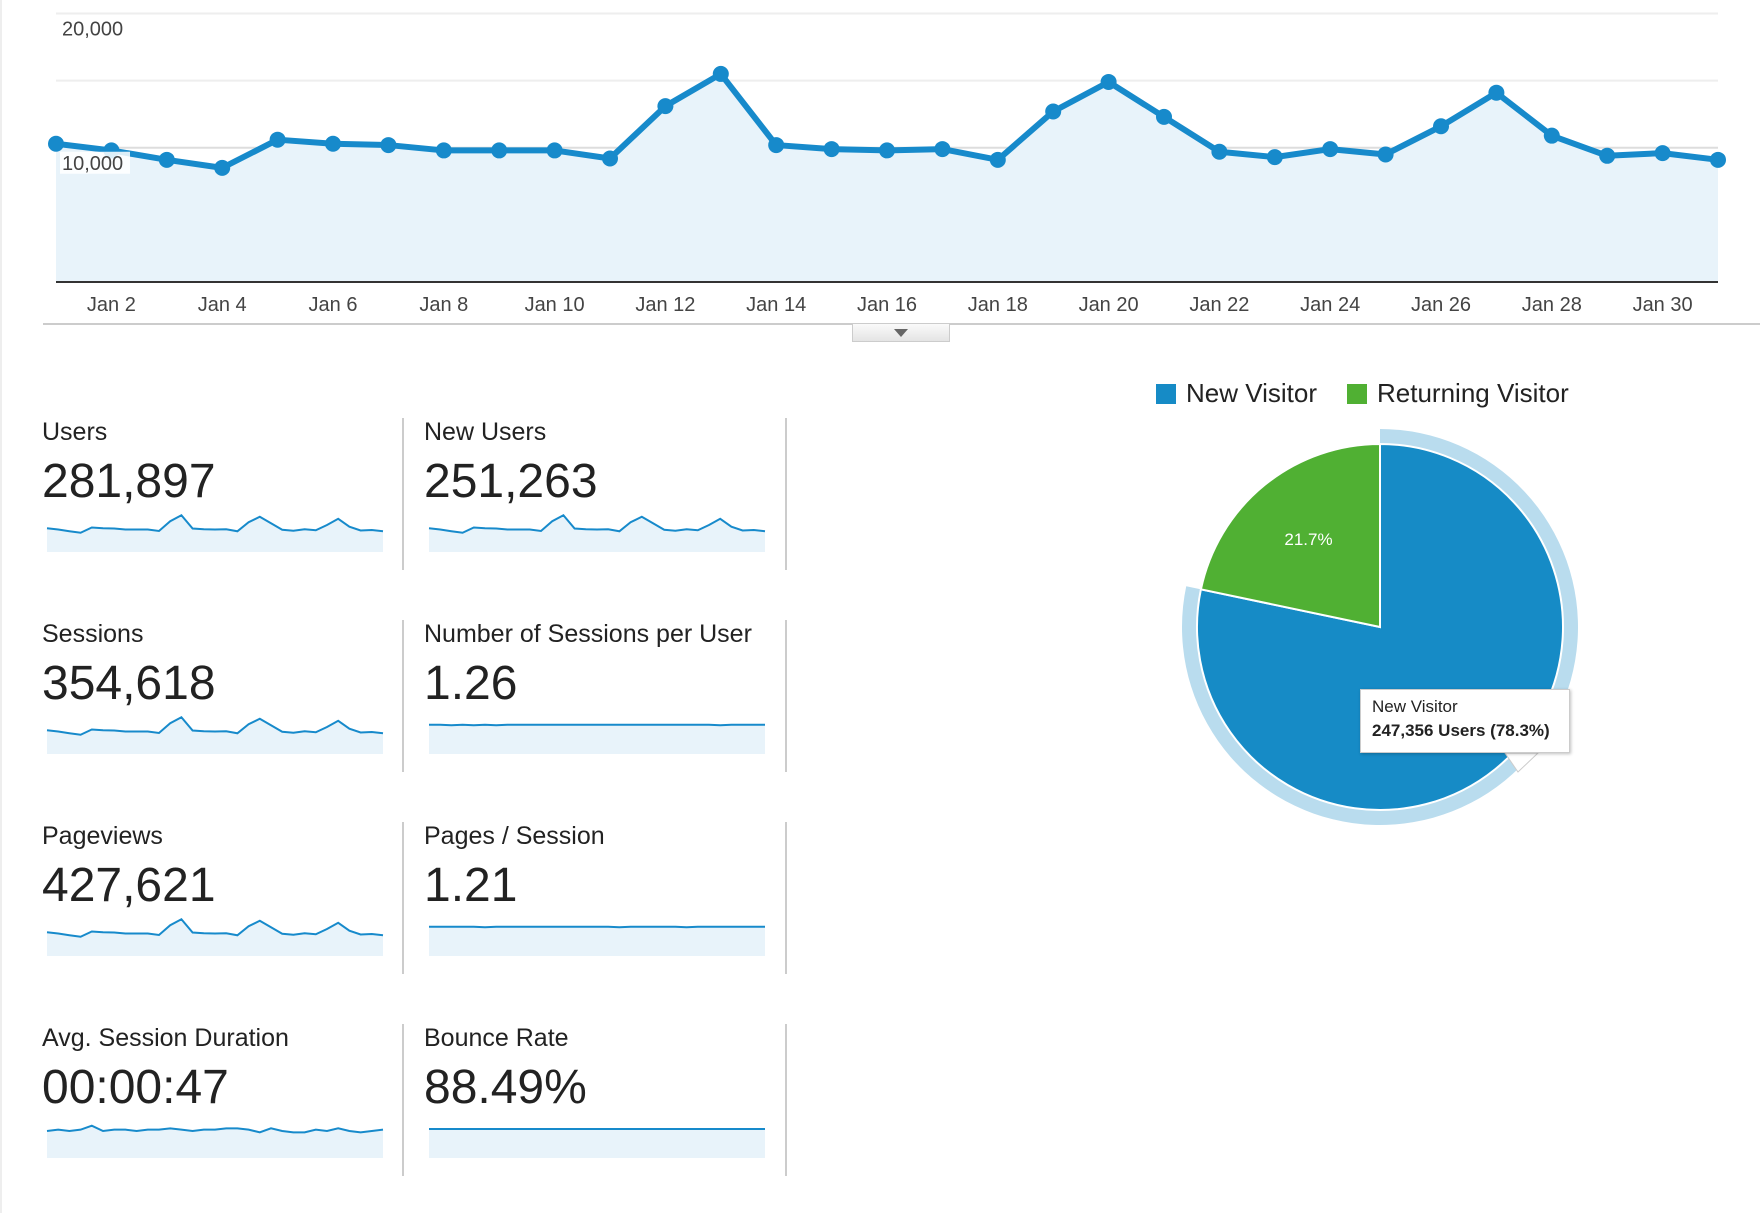 This screenshot has height=1213, width=1760. I want to click on slice-percent-label: 21.7%, so click(1308, 539).